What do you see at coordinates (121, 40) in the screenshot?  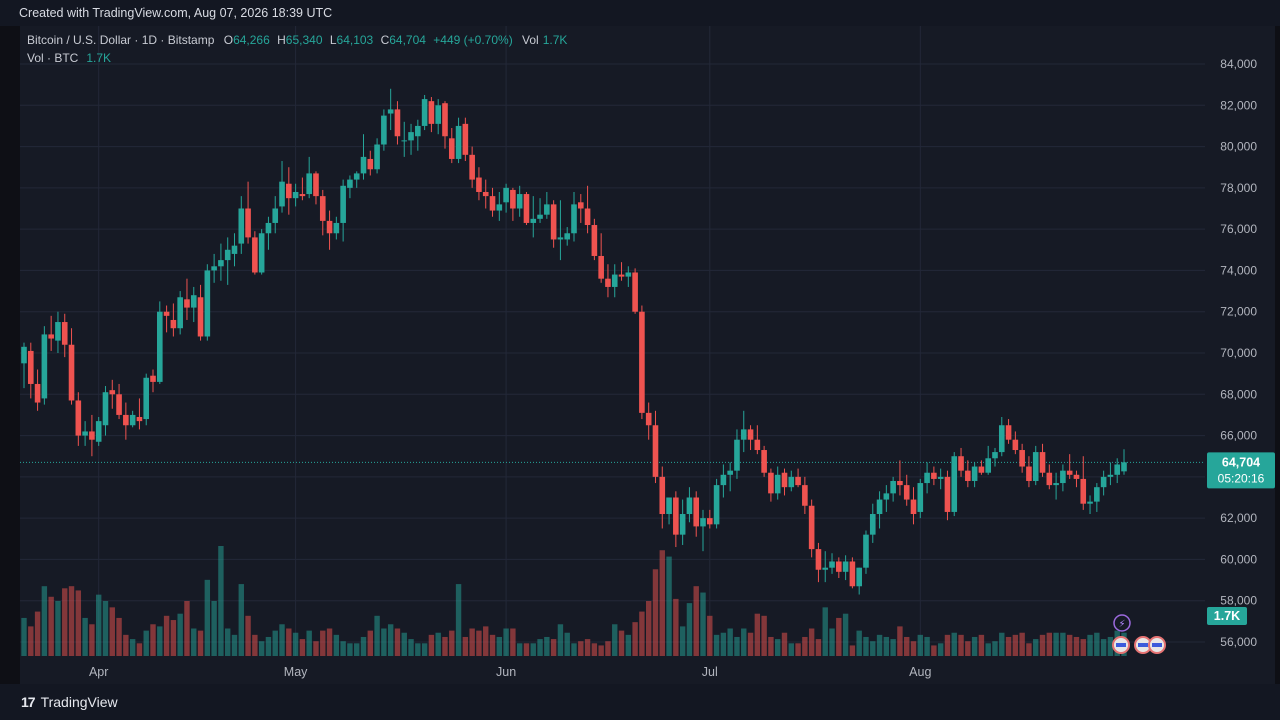 I see `symbol-label: Bitcoin / U.S. Dollar · 1D · Bitstamp` at bounding box center [121, 40].